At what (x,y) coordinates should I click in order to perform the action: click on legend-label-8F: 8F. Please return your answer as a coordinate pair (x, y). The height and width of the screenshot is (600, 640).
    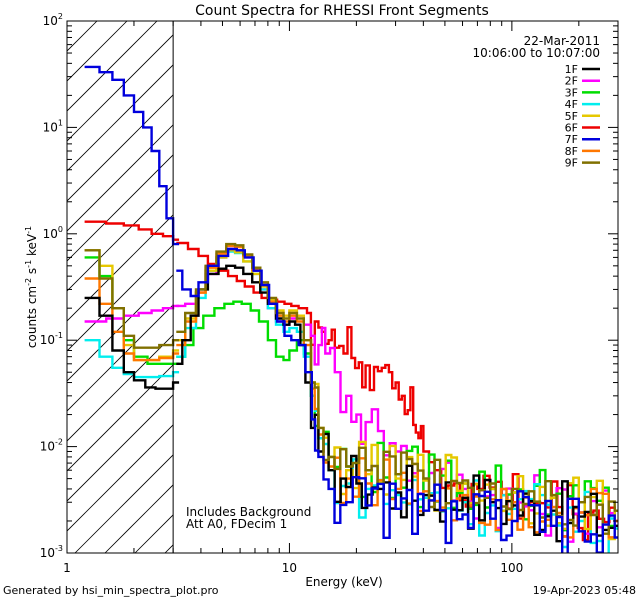
    Looking at the image, I should click on (571, 151).